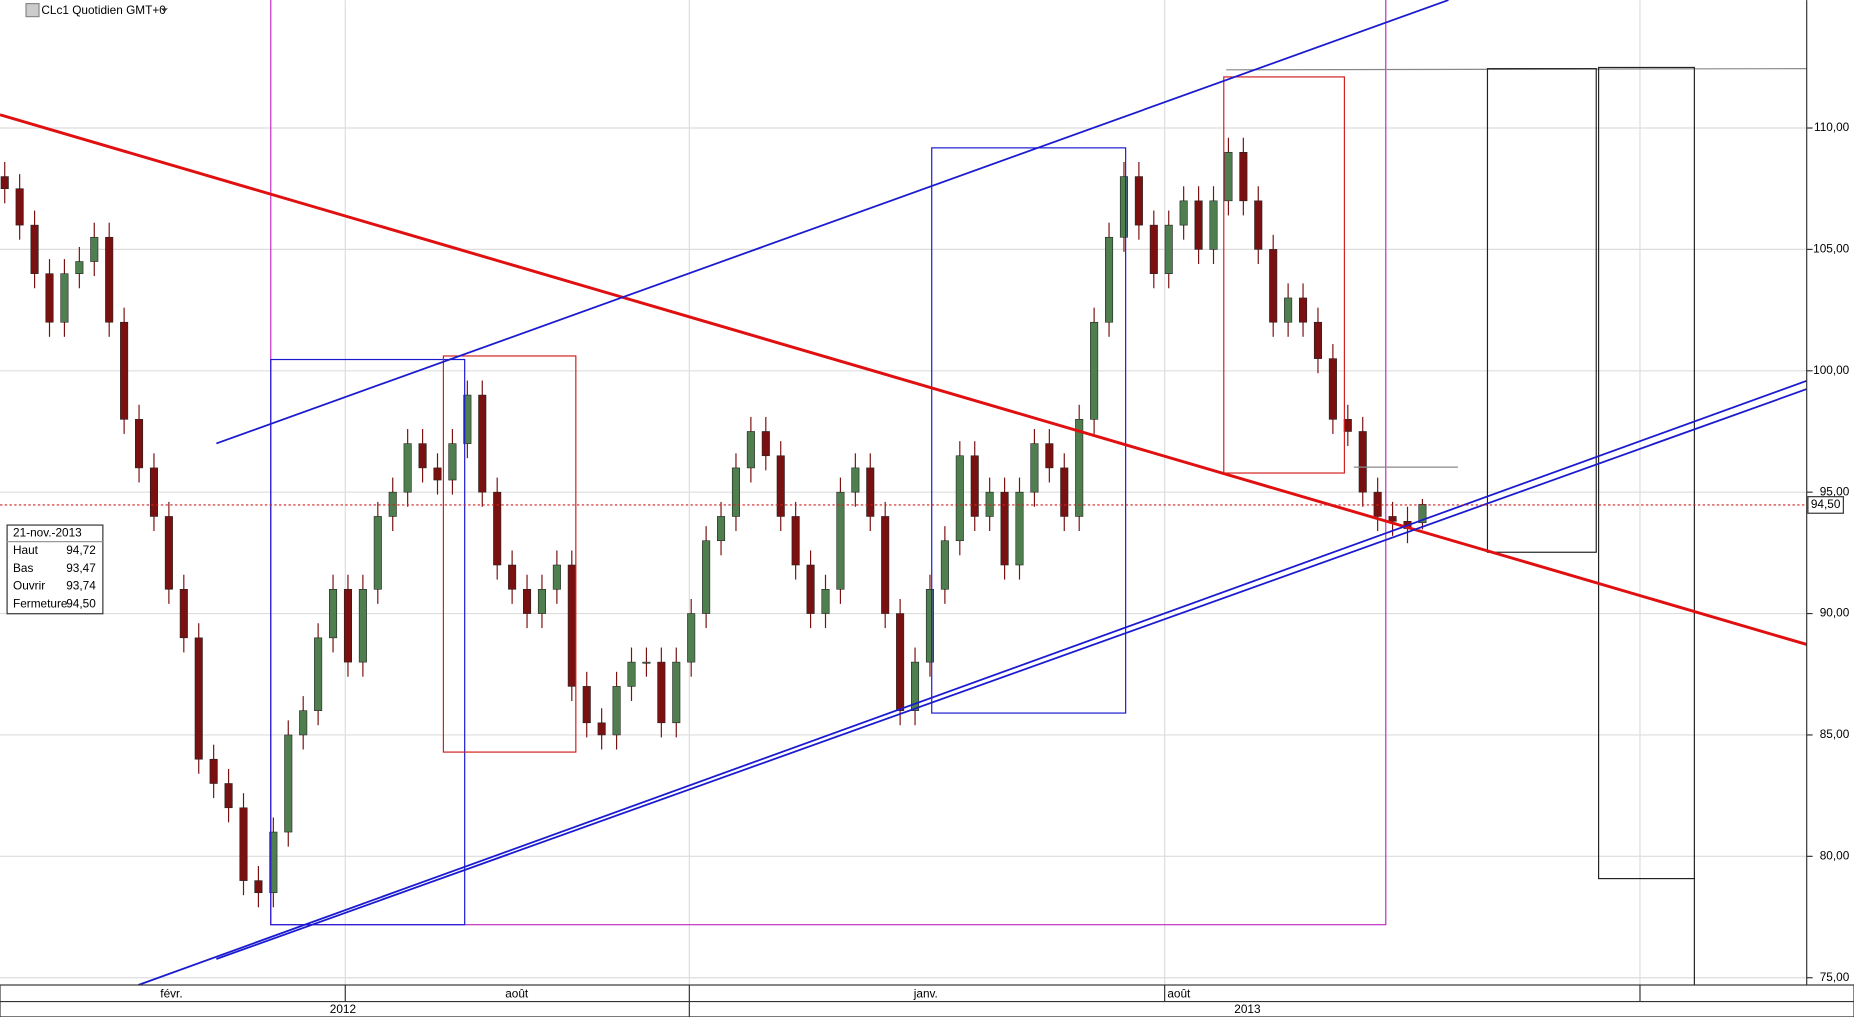 The width and height of the screenshot is (1854, 1017). Describe the element at coordinates (26, 550) in the screenshot. I see `info-label: Haut` at that location.